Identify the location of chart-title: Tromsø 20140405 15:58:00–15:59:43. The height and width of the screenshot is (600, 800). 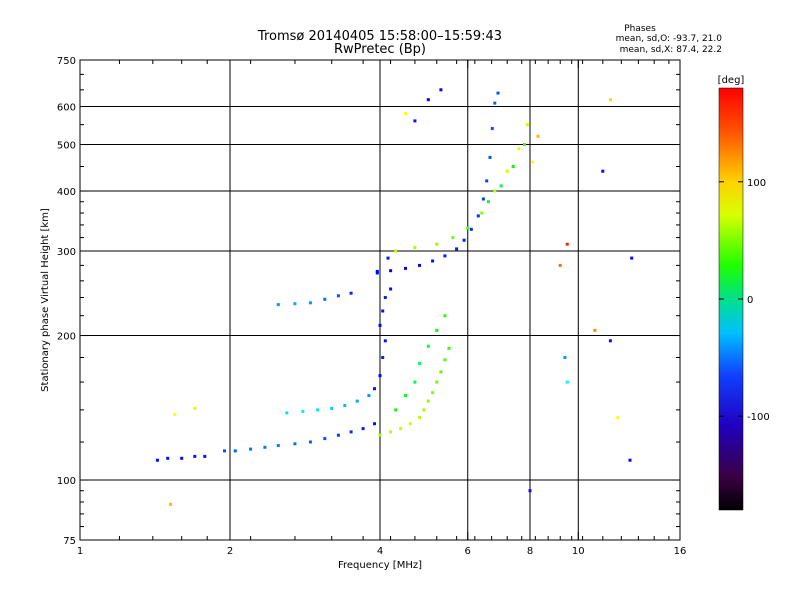
(379, 36).